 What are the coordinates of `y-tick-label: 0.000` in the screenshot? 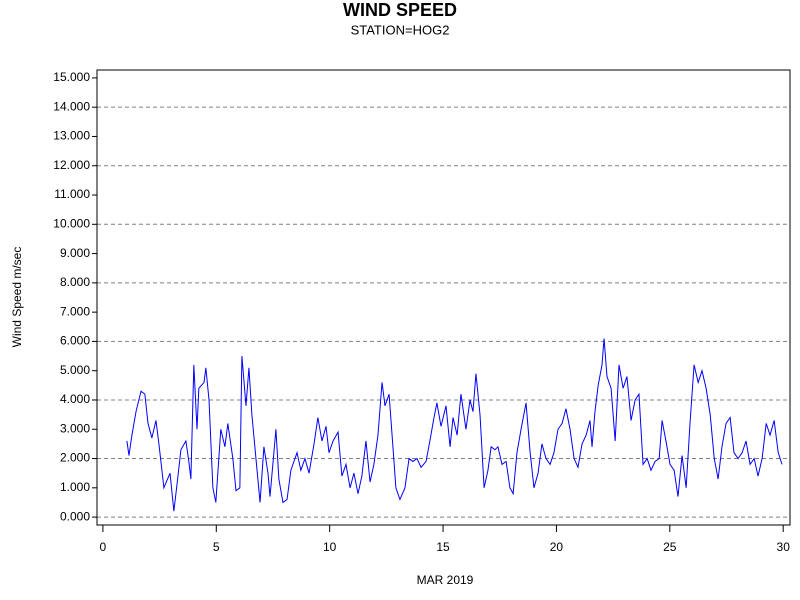 It's located at (75, 516).